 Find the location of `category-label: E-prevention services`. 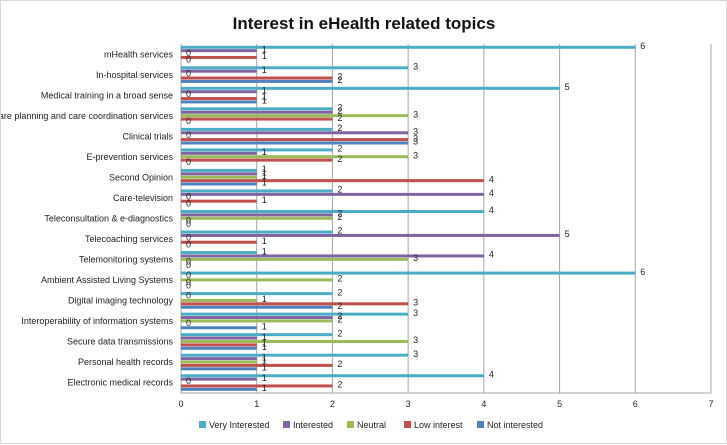

category-label: E-prevention services is located at coordinates (129, 157).